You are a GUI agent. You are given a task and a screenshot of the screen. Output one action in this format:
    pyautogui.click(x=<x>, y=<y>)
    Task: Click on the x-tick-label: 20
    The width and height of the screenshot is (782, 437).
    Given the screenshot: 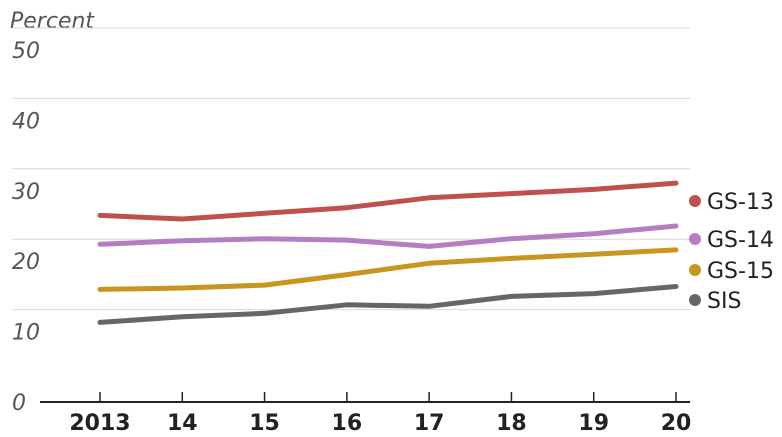 What is the action you would take?
    pyautogui.click(x=676, y=423)
    